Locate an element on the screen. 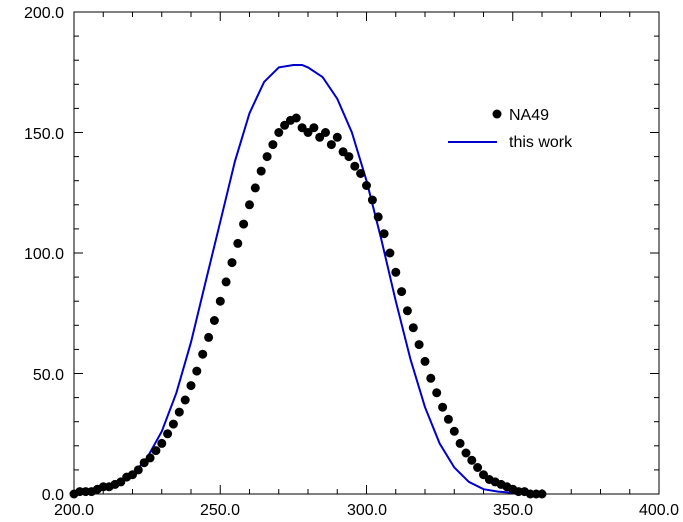 The height and width of the screenshot is (522, 683). x-tick-label: 300.0 is located at coordinates (367, 510).